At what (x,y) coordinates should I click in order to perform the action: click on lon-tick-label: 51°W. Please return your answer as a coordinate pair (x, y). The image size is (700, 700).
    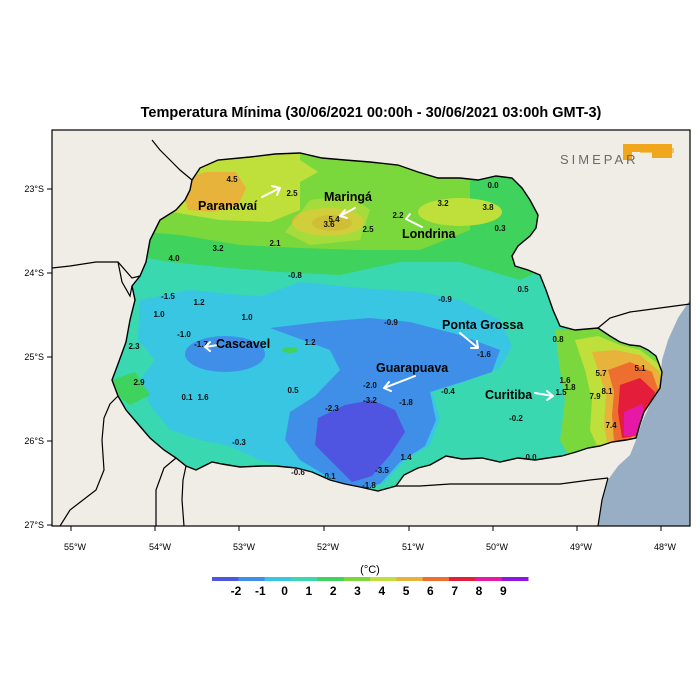
    Looking at the image, I should click on (413, 547).